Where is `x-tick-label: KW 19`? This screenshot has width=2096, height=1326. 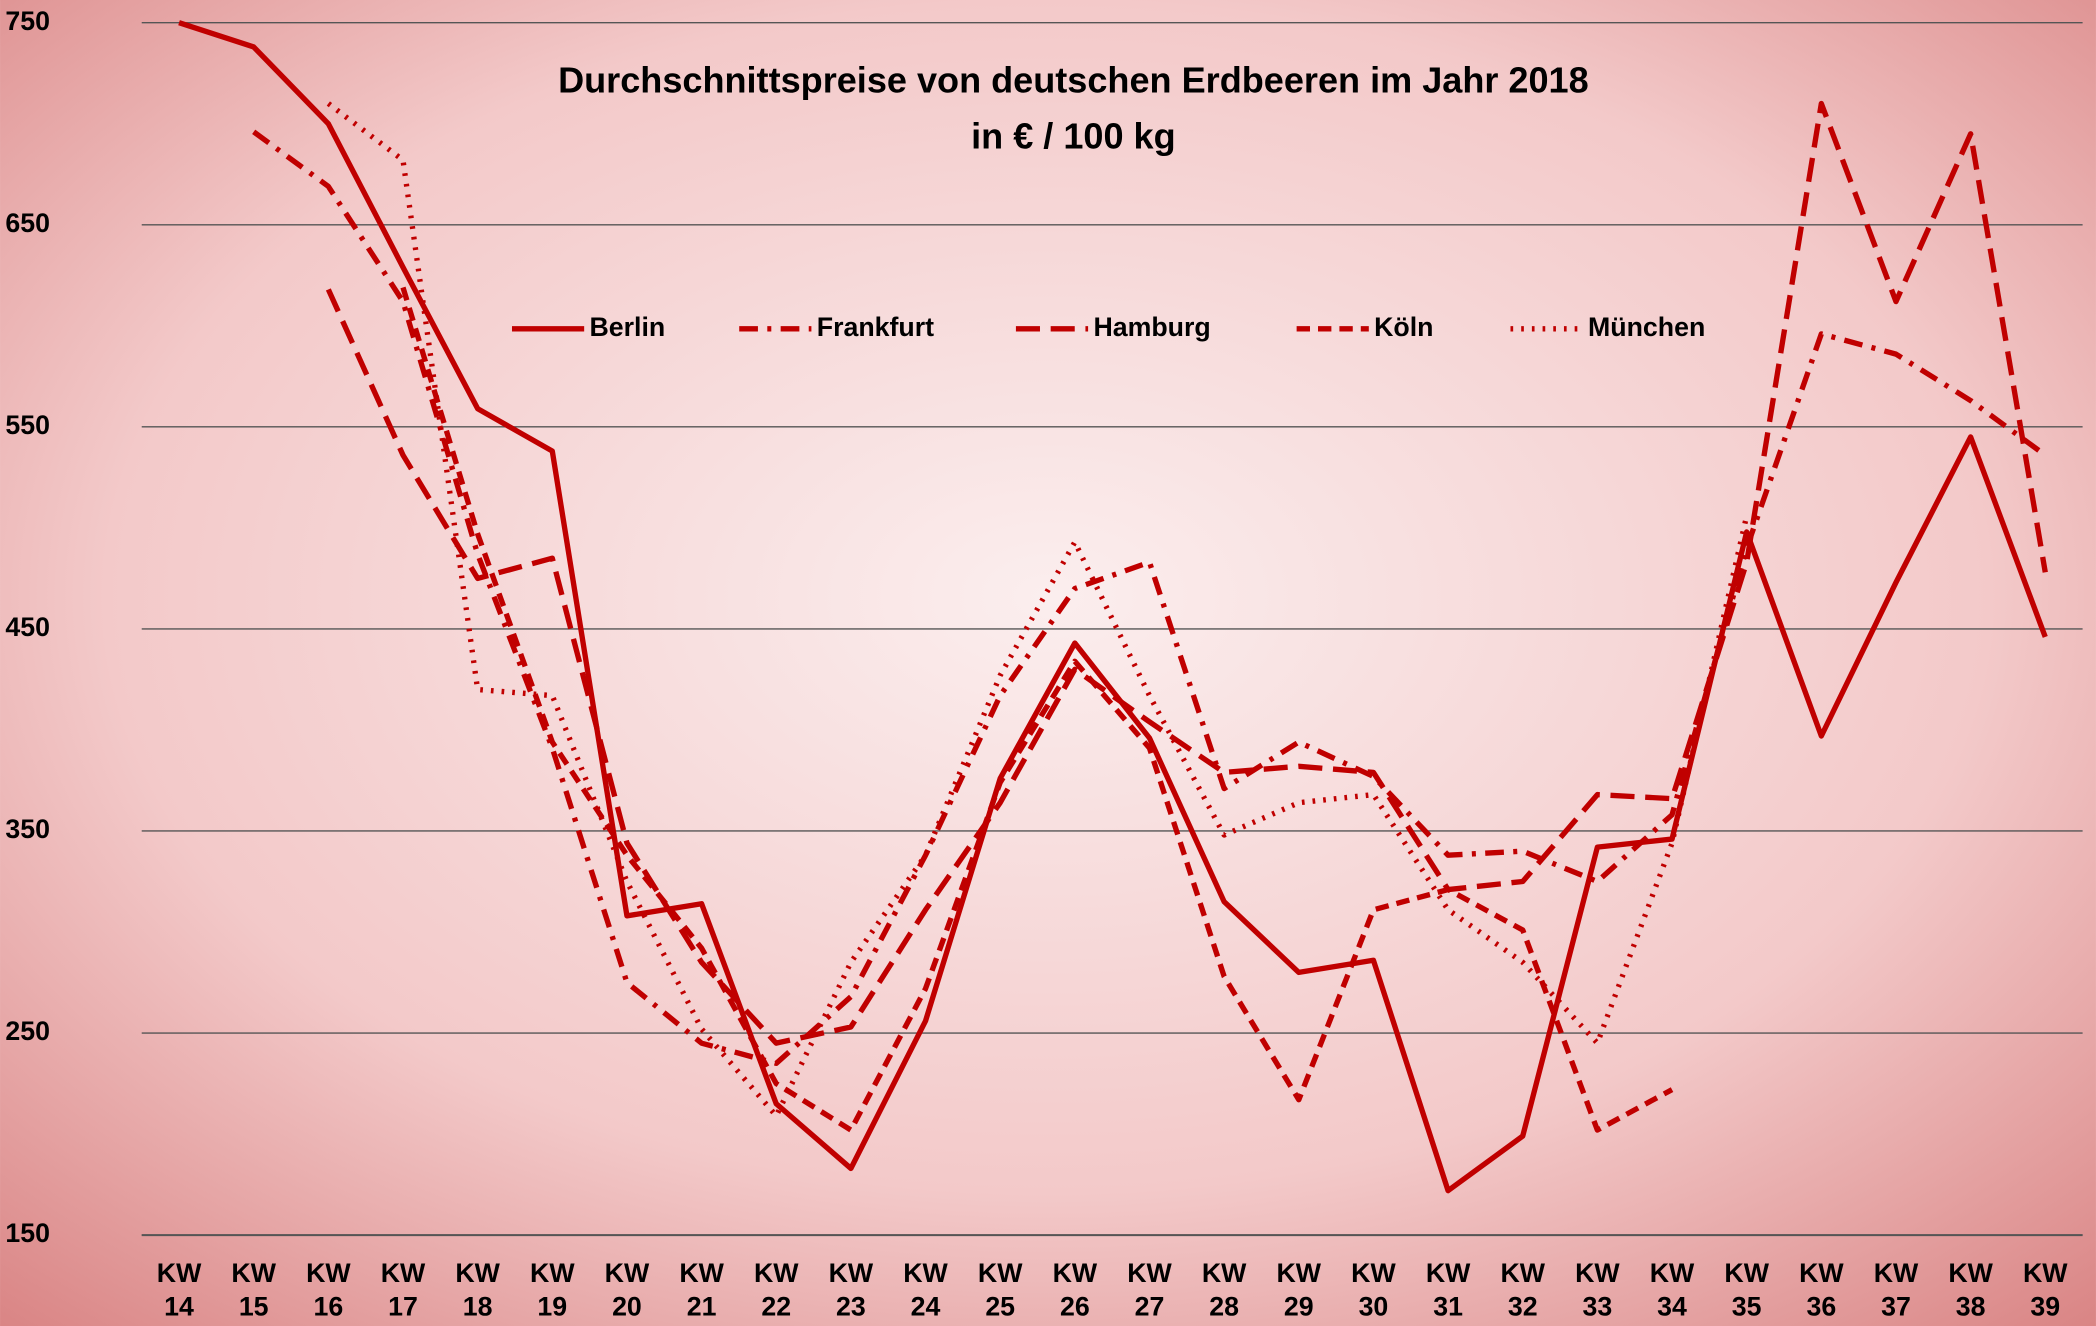
x-tick-label: KW 19 is located at coordinates (552, 1289).